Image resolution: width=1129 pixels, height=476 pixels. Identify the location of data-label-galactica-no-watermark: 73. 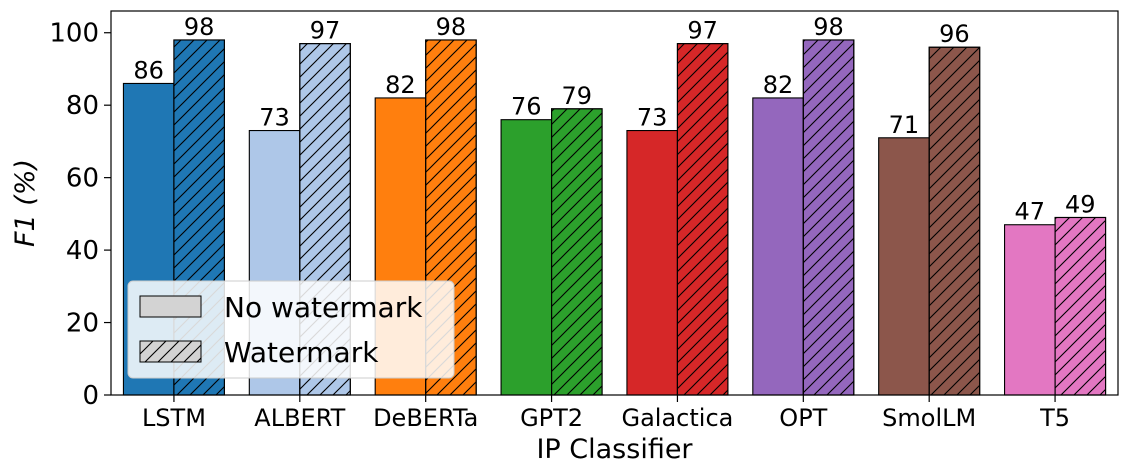
(652, 118).